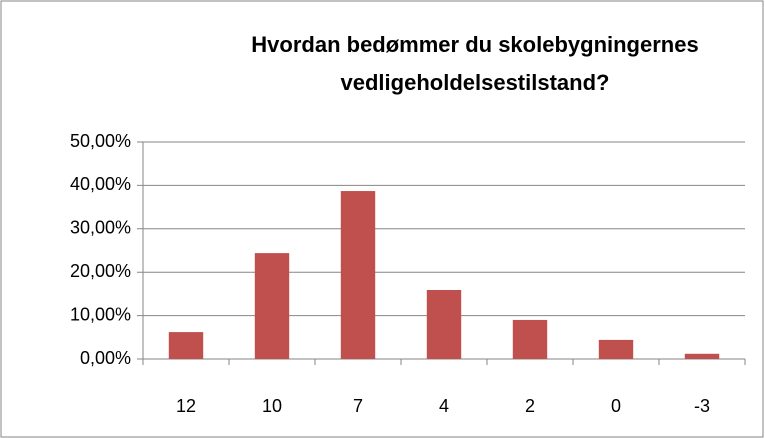  Describe the element at coordinates (358, 406) in the screenshot. I see `x-tick-label: 7` at that location.